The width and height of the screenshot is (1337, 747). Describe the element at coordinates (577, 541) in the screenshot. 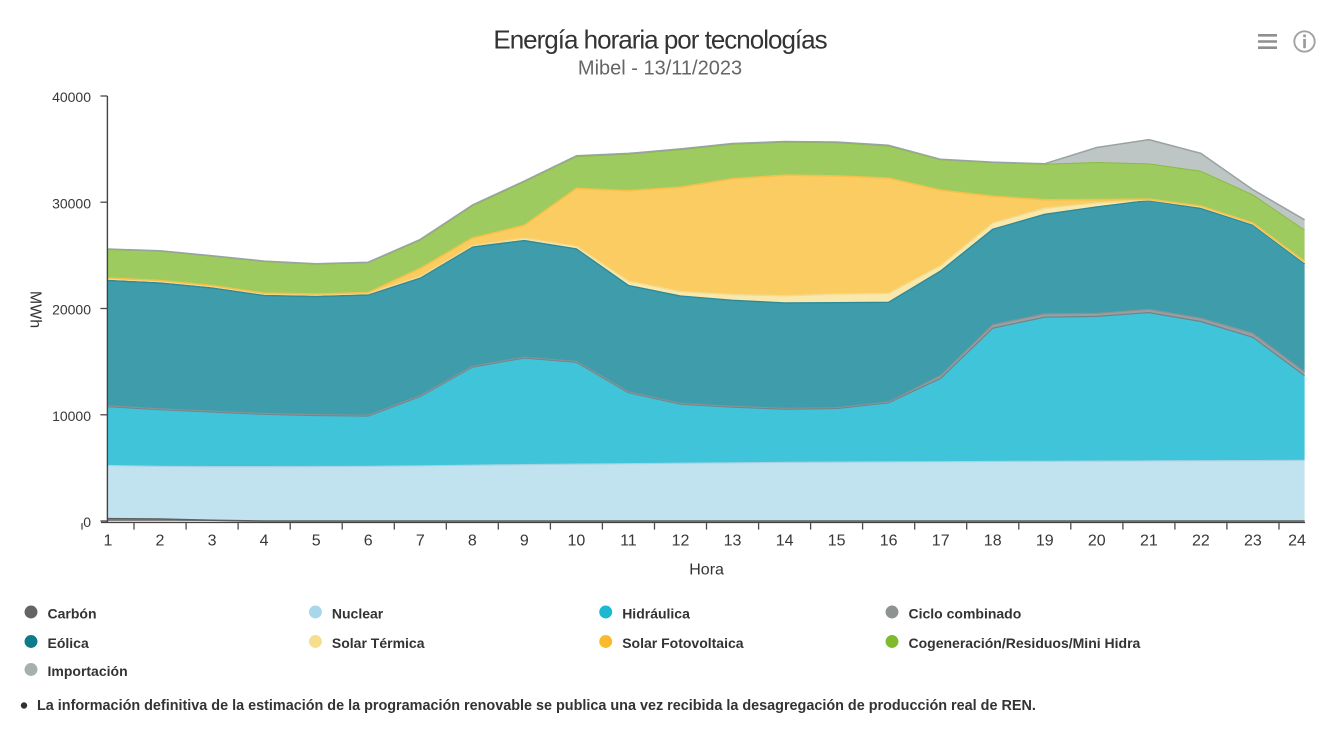

I see `svg-text: 10` at that location.